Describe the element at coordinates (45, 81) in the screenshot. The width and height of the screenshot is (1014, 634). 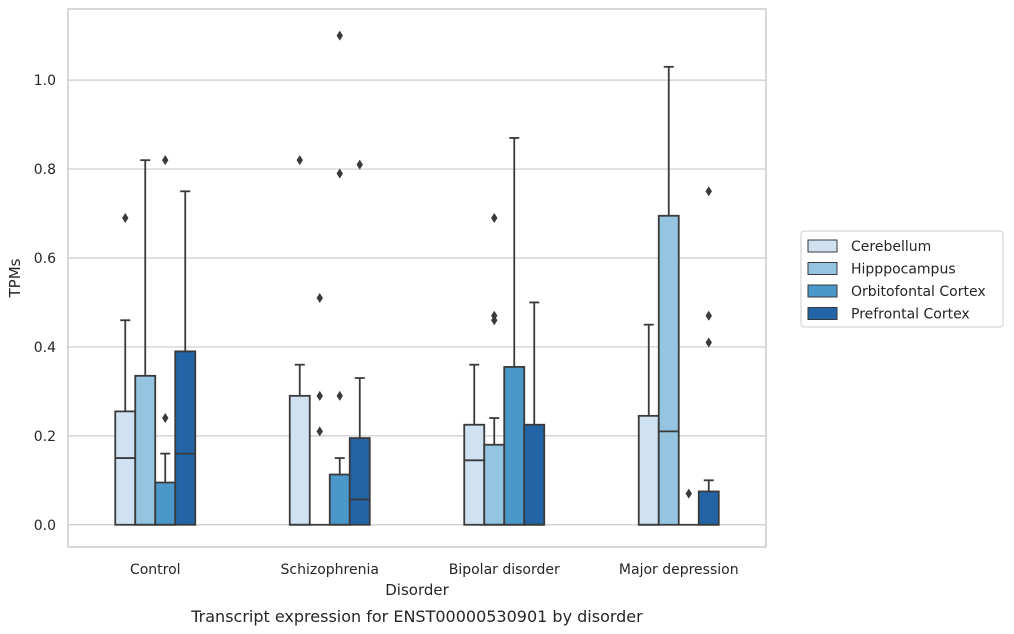
I see `y-tick-label: 1.0` at that location.